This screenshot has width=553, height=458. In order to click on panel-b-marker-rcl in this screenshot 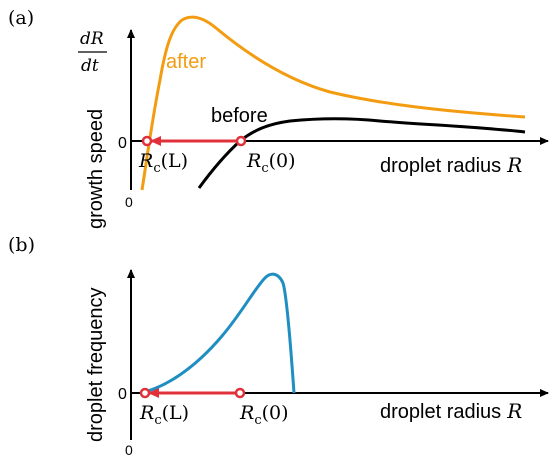, I will do `click(145, 393)`.